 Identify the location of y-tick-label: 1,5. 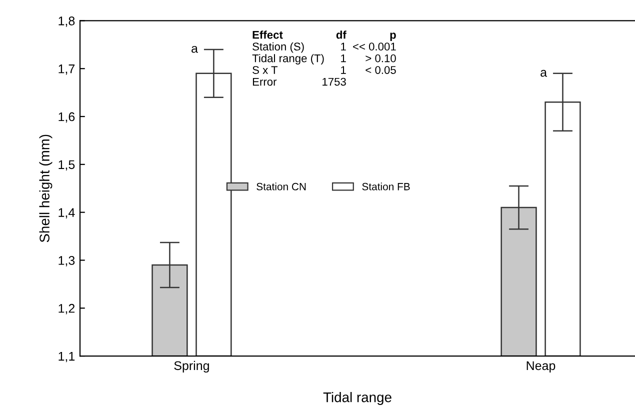
(66, 165).